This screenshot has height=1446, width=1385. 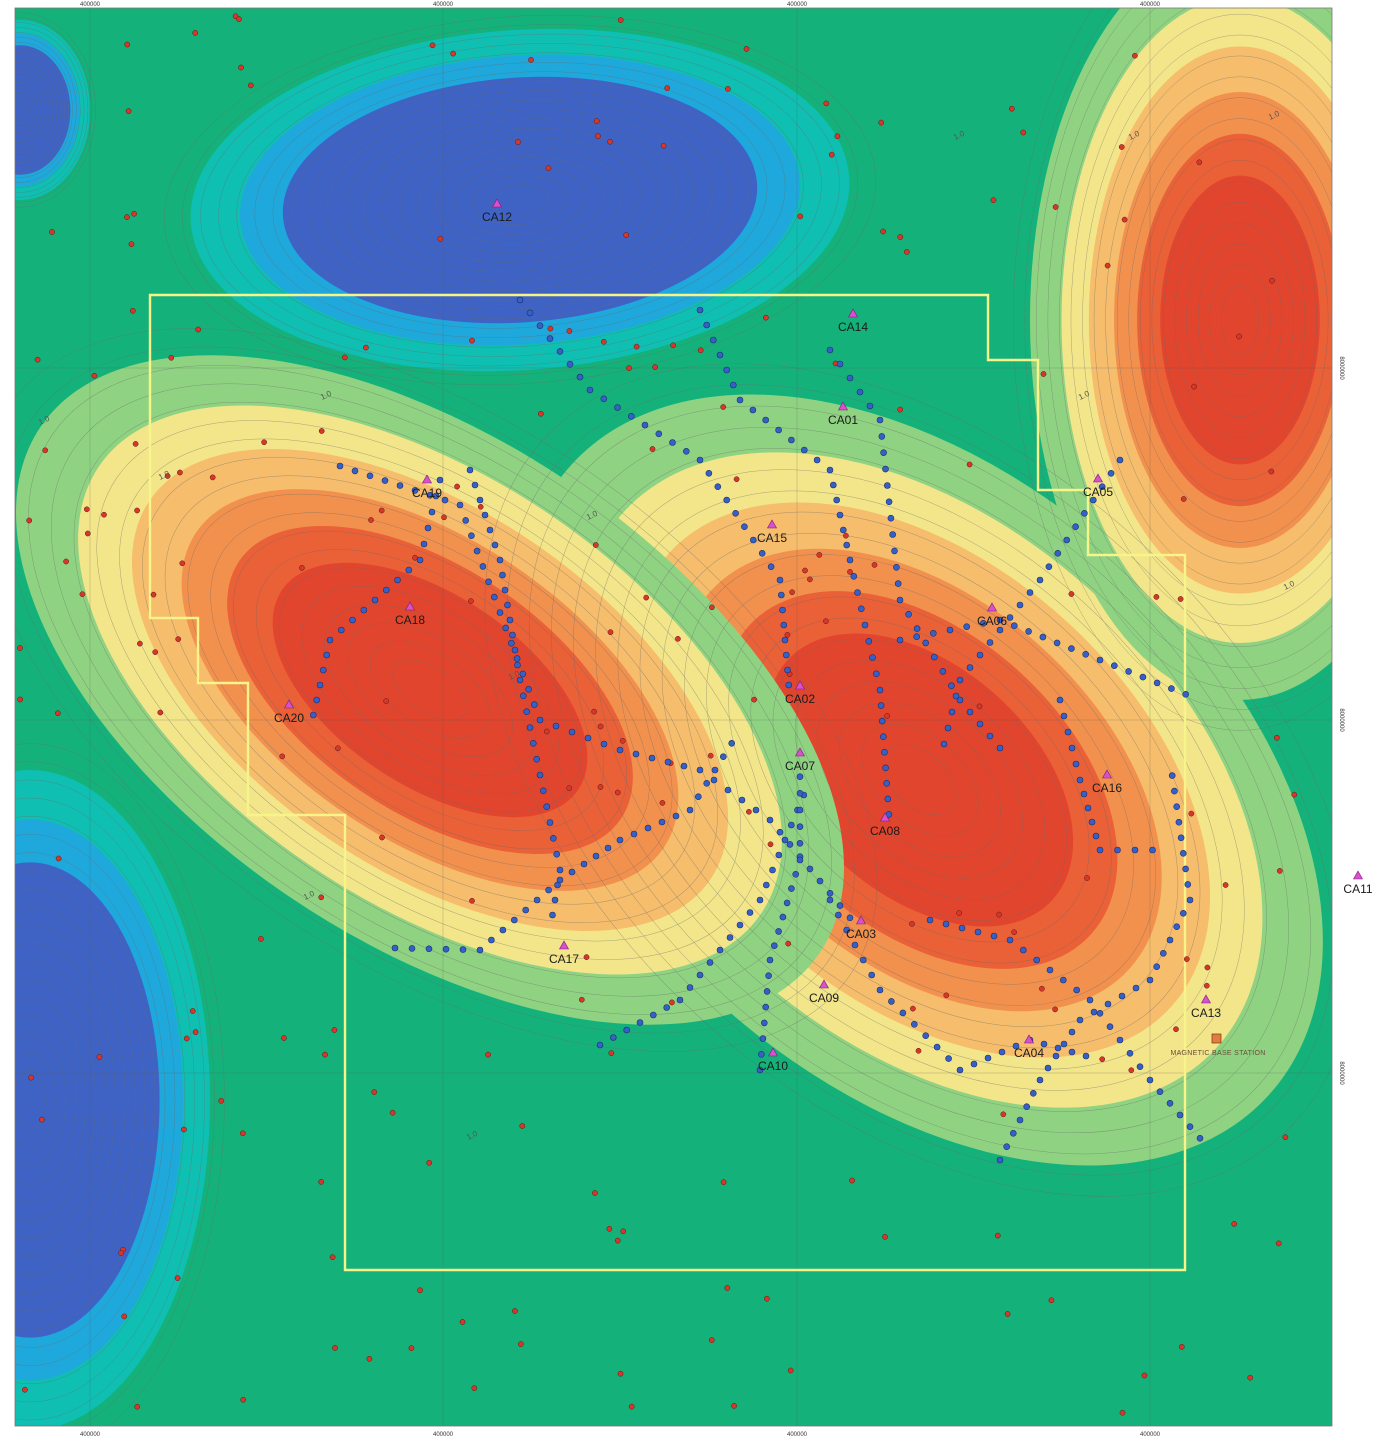 I want to click on station-ca11: CA11, so click(x=1357, y=883).